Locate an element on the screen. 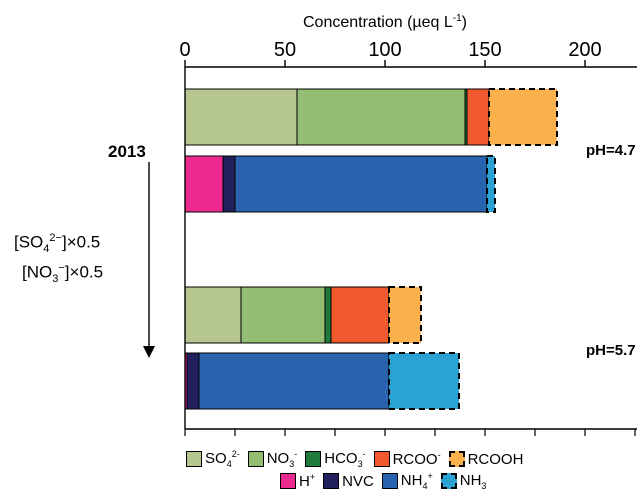  legend-item-hco3: HCO3- is located at coordinates (335, 459).